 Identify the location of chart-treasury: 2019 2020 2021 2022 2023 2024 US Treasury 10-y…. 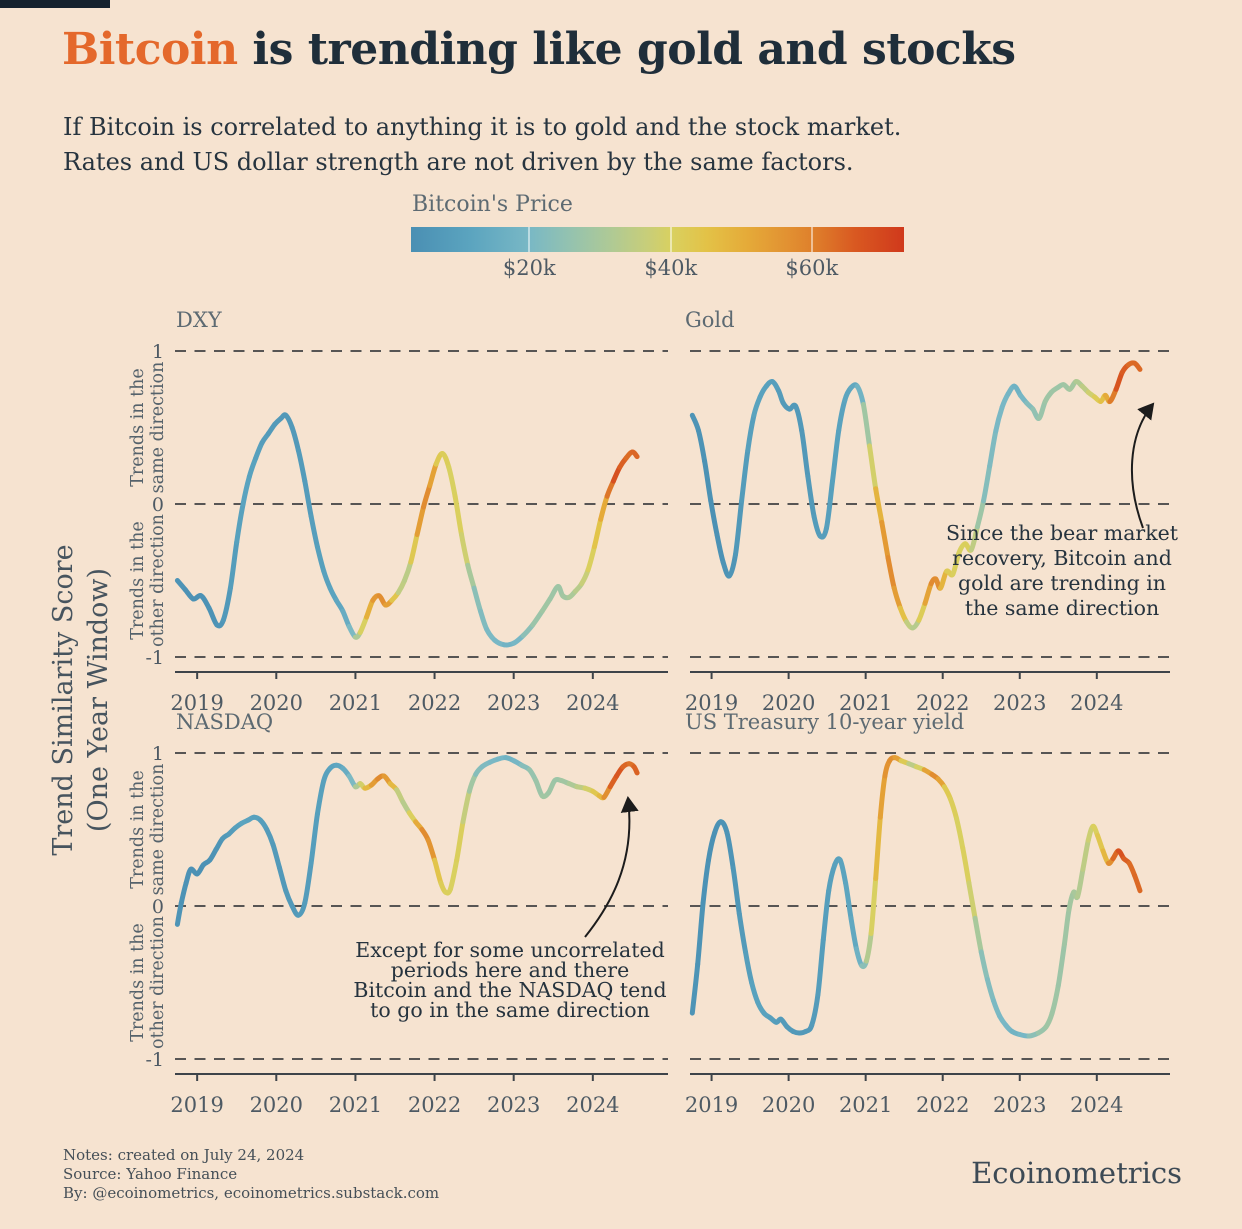
(927, 913).